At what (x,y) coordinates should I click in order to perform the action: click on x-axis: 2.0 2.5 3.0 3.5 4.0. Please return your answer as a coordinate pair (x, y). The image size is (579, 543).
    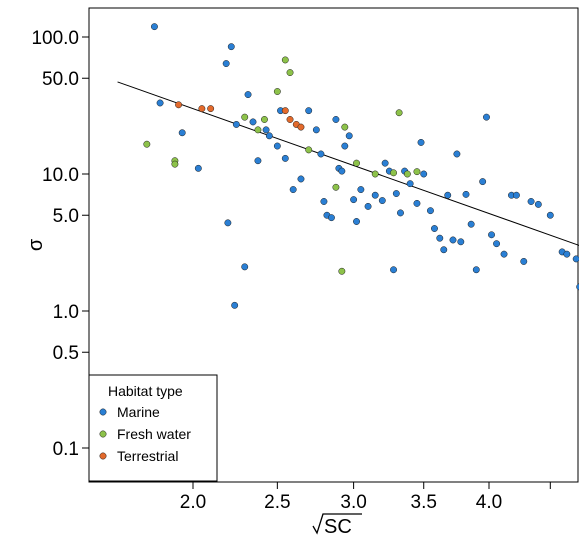
    Looking at the image, I should click on (365, 497).